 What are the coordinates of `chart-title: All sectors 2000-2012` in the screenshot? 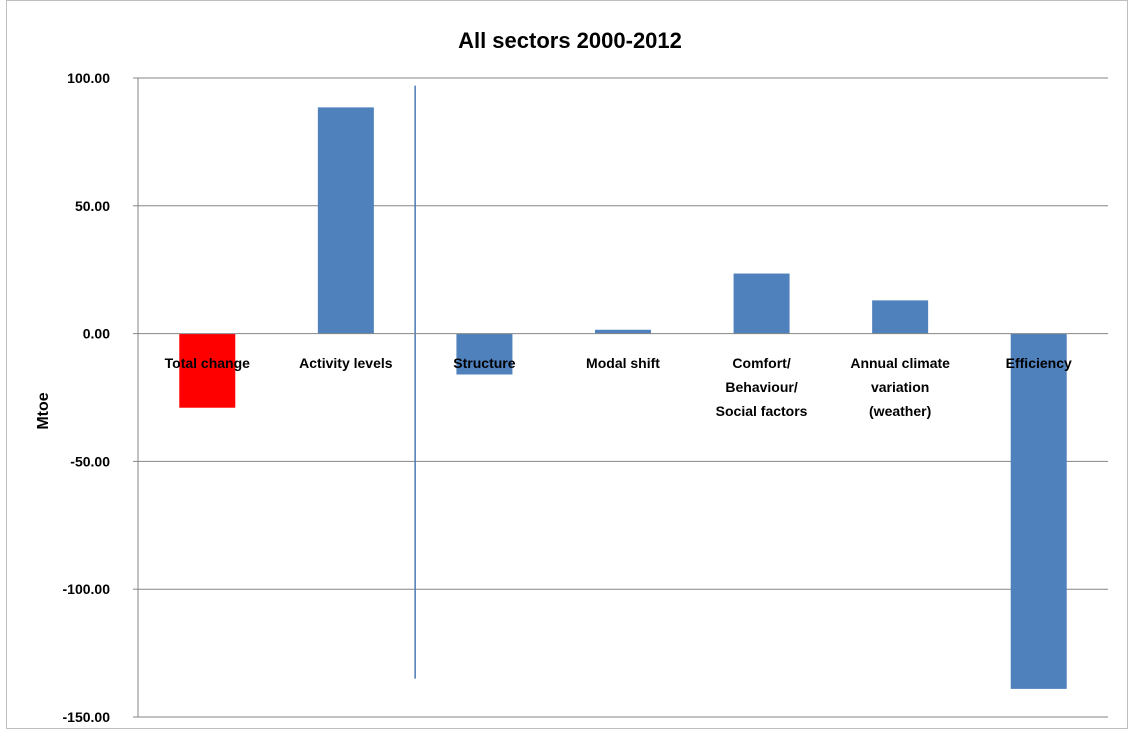 It's located at (570, 40).